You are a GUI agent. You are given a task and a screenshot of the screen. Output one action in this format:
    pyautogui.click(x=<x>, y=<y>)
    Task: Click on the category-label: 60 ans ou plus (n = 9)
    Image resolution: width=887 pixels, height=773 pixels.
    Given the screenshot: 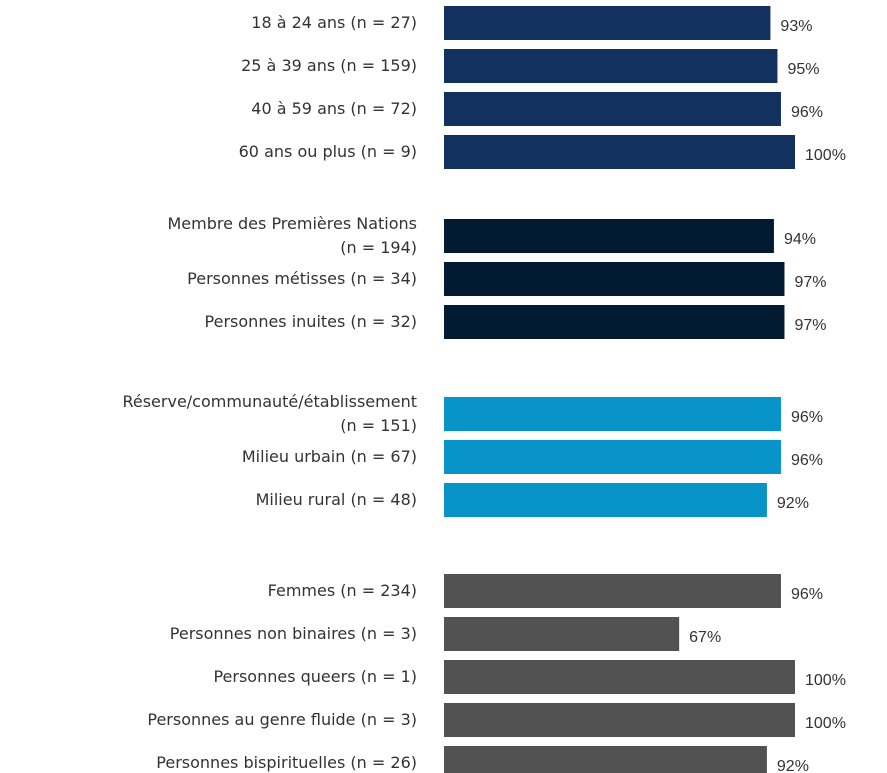 What is the action you would take?
    pyautogui.click(x=327, y=151)
    